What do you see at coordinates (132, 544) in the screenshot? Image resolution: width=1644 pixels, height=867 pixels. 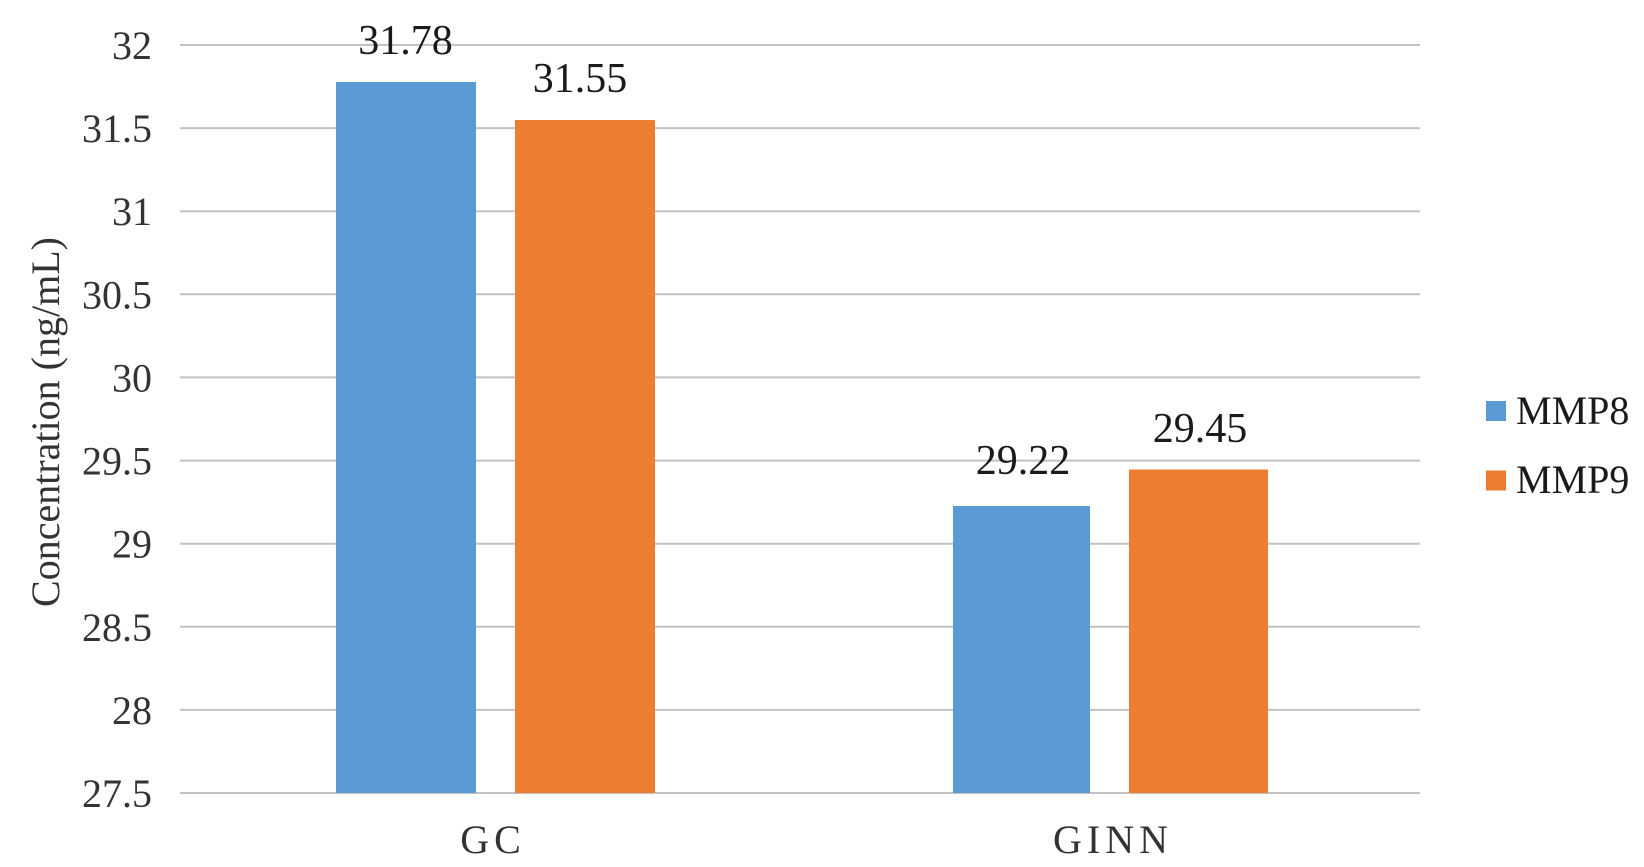 I see `svg-text: 29` at bounding box center [132, 544].